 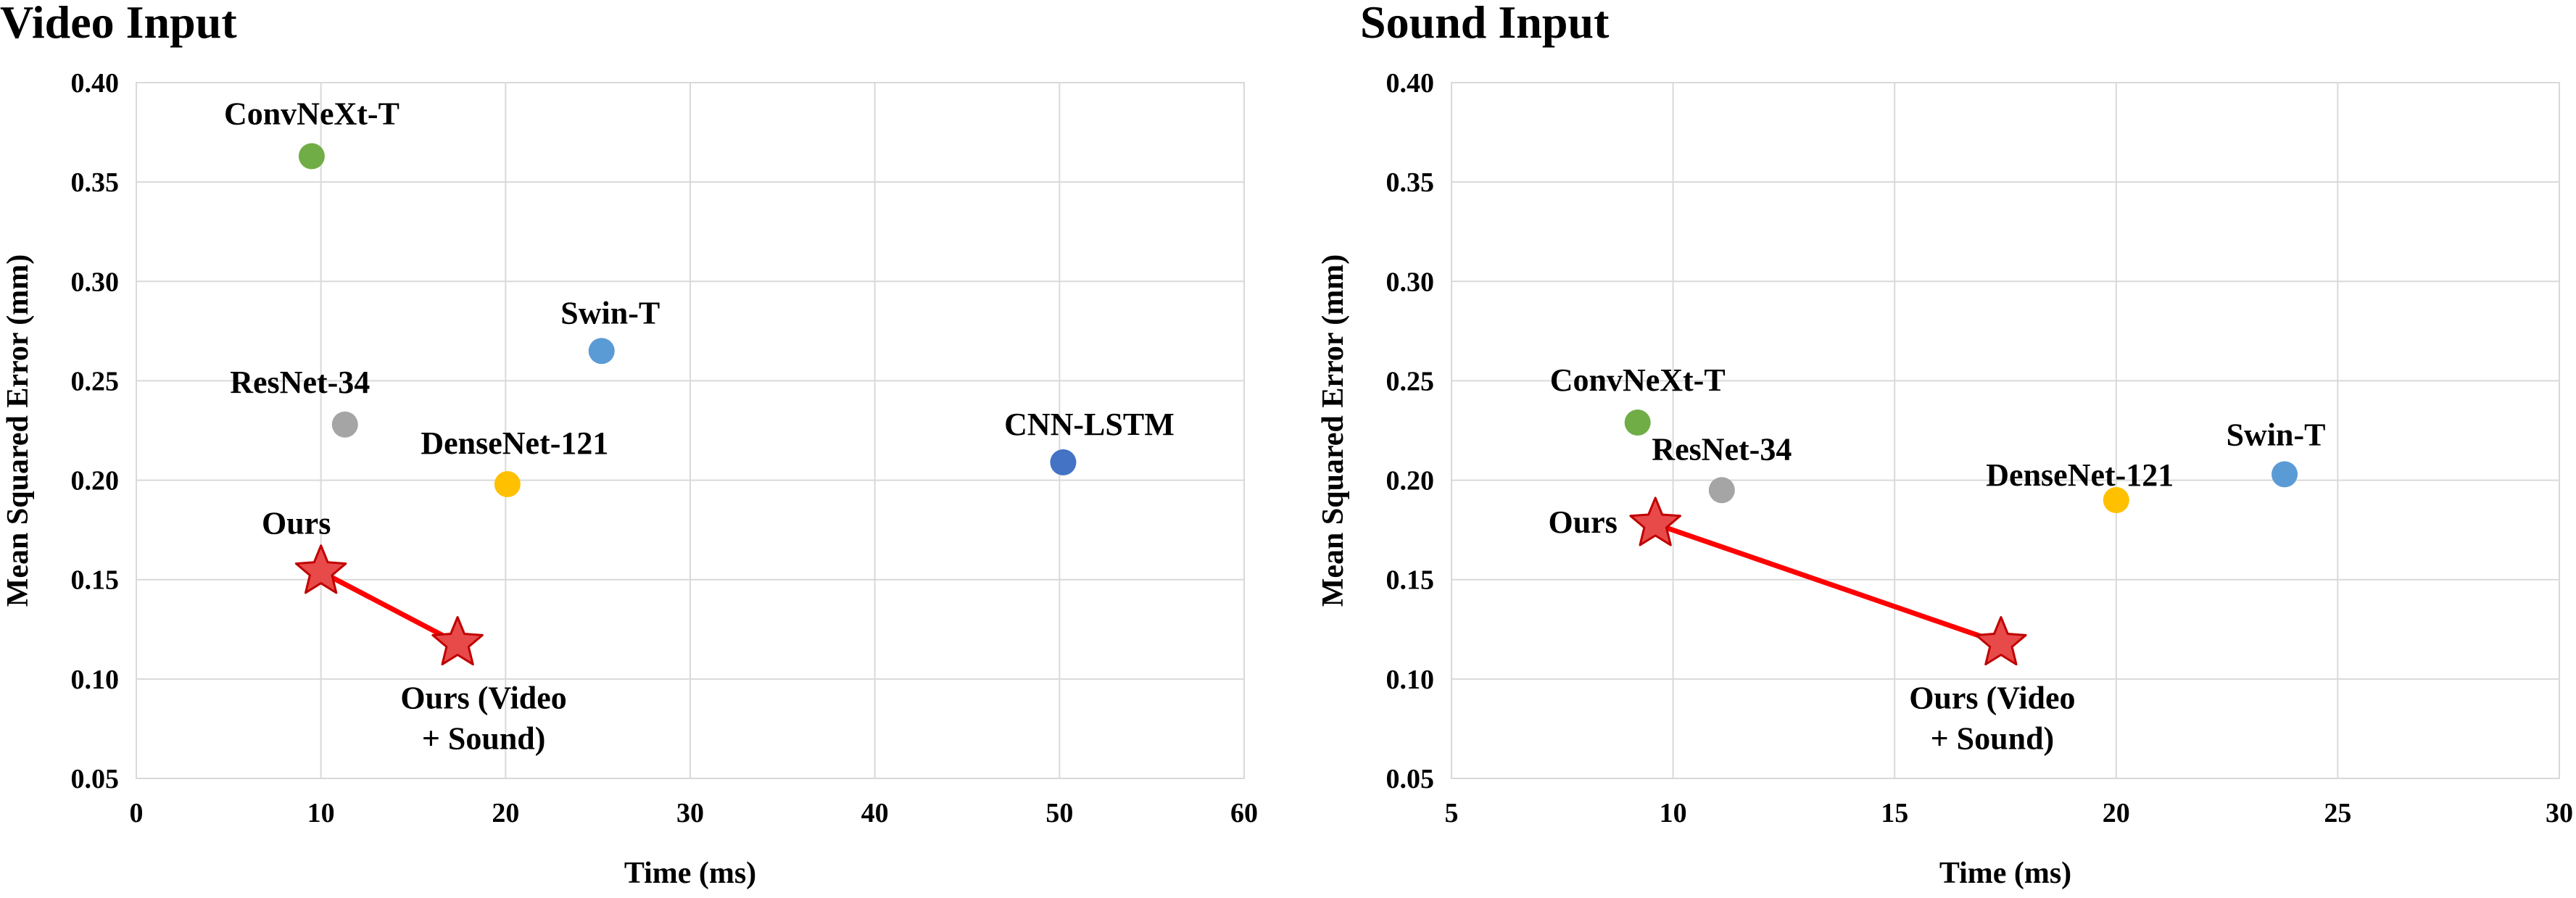 What do you see at coordinates (1485, 24) in the screenshot?
I see `chart-title: Sound Input` at bounding box center [1485, 24].